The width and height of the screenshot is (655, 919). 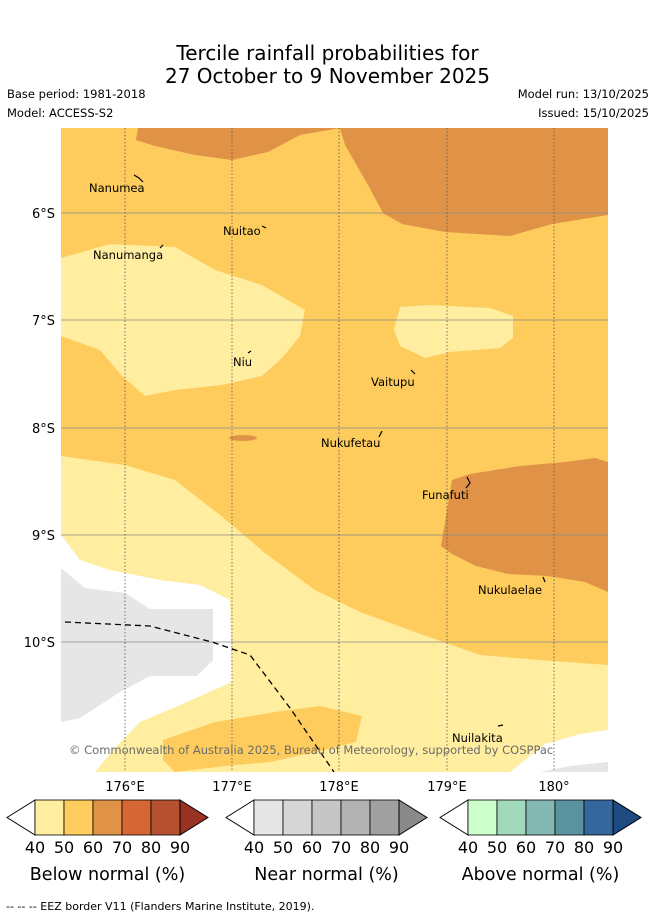 I want to click on colorbar-0: 40 50 60 70 80 90 Below normal (%), so click(x=107, y=842).